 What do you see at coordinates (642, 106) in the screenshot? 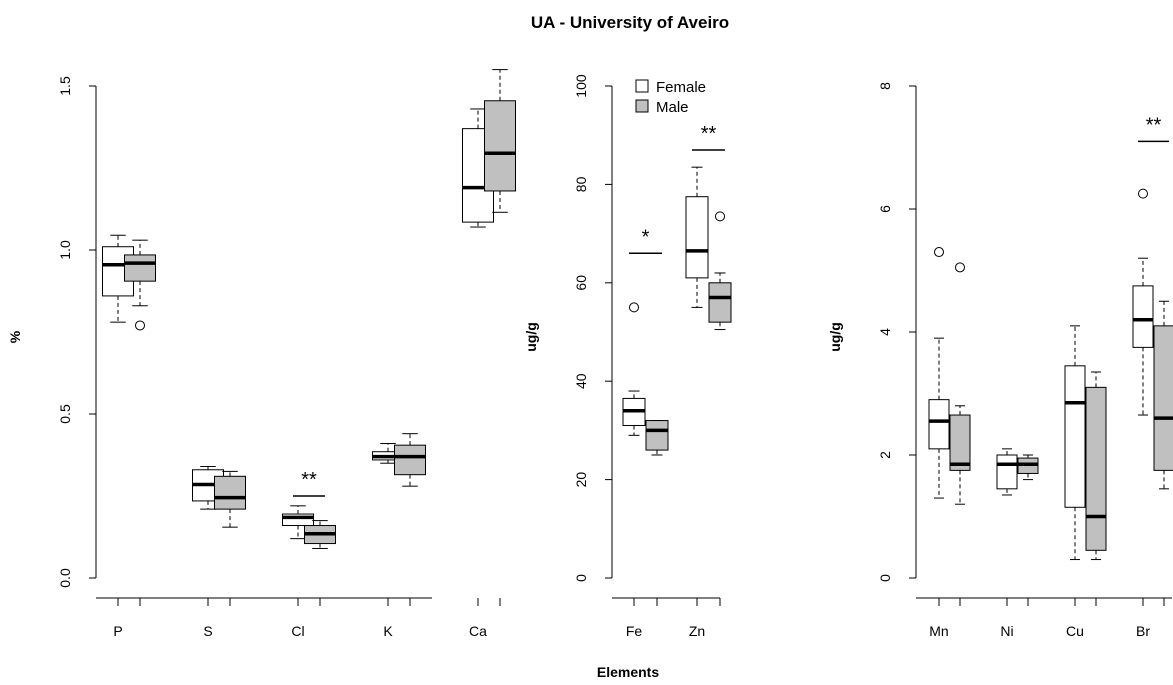
I see `legend-male-swatch` at bounding box center [642, 106].